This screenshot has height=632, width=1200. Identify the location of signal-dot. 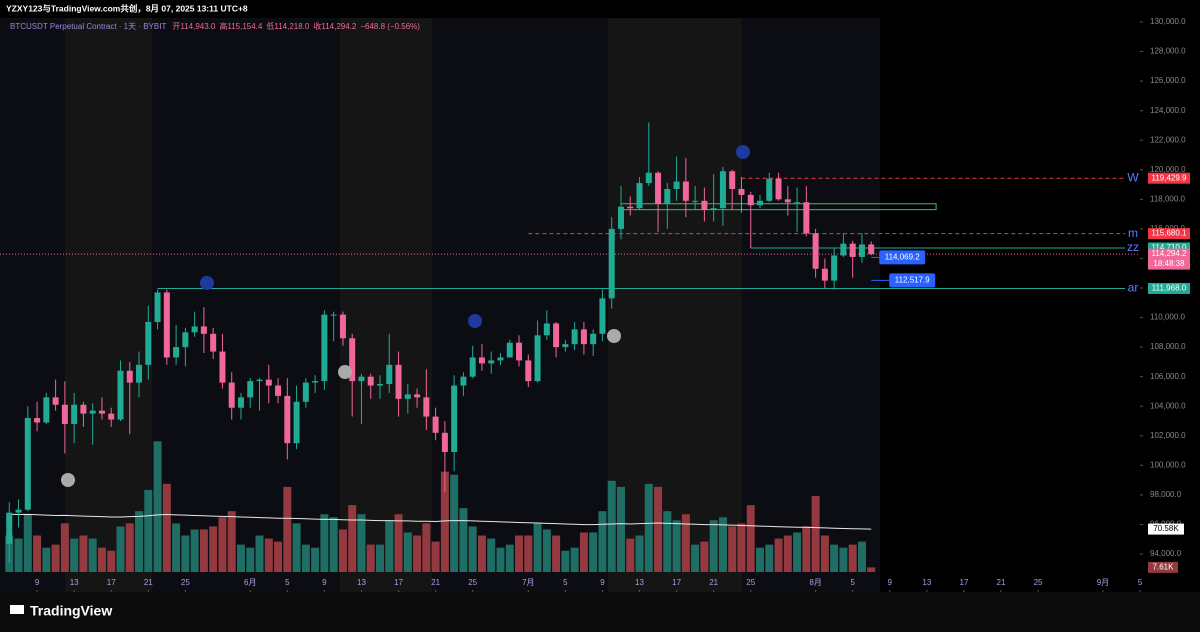
(207, 283).